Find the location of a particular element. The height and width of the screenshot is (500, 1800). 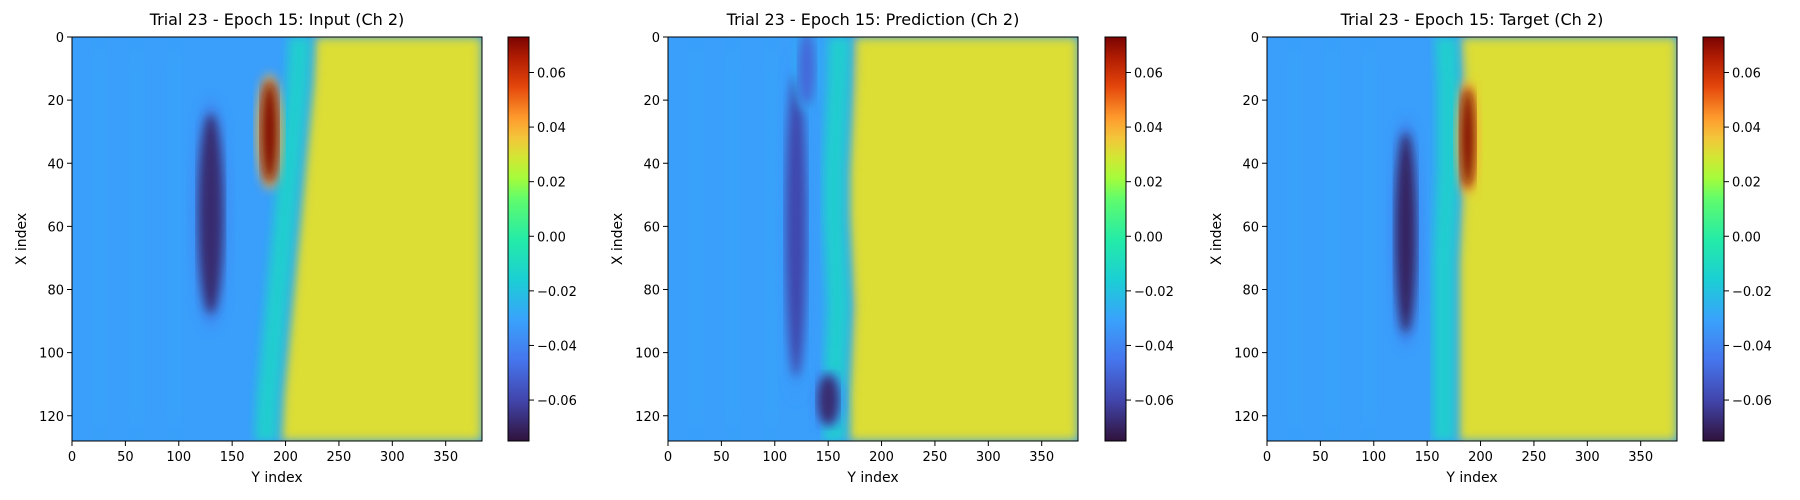

y-axis-label: X index is located at coordinates (22, 239).